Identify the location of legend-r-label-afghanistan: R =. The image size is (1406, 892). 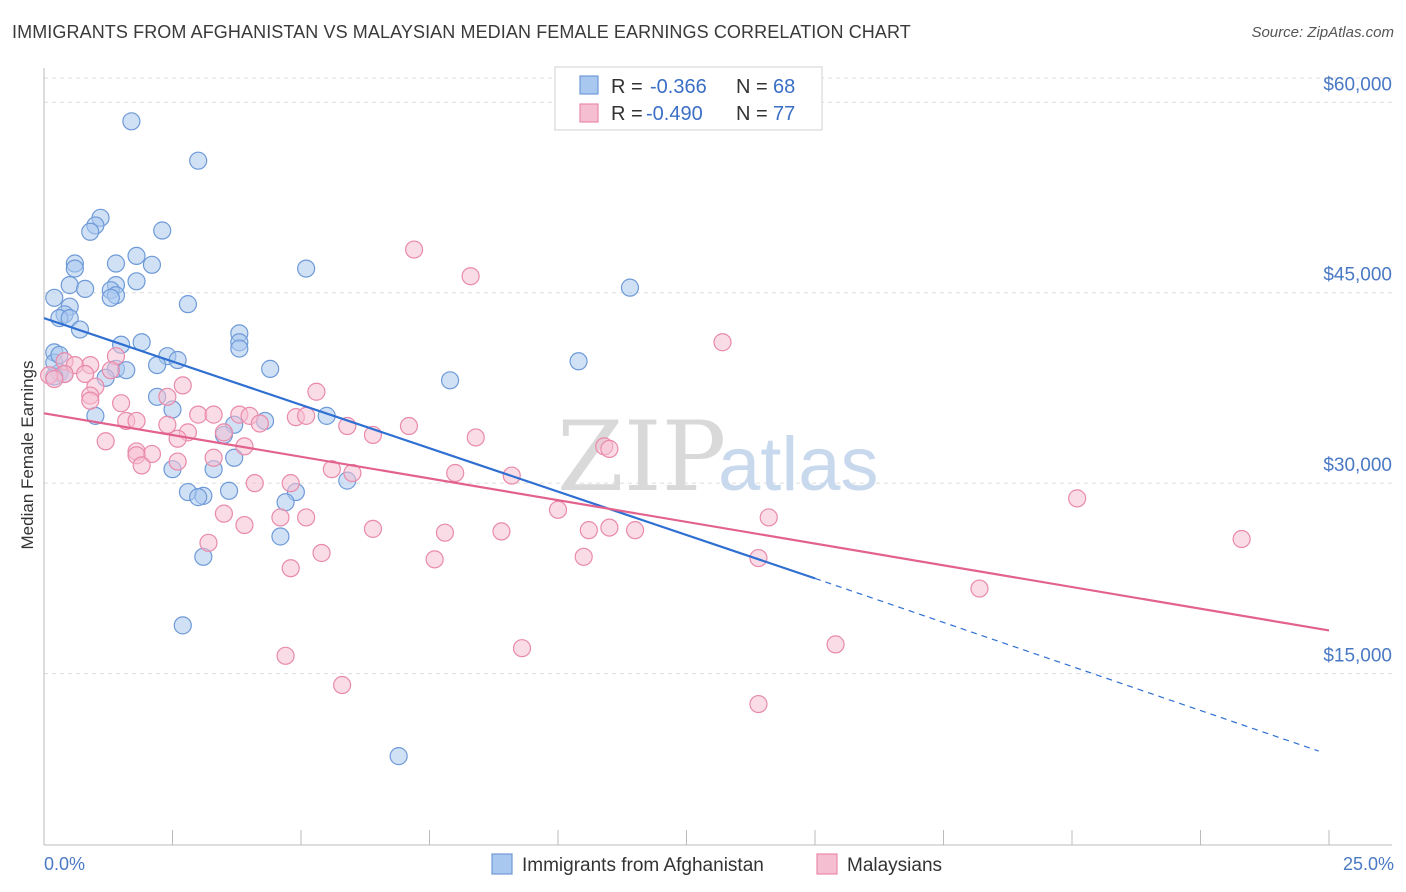
(627, 87).